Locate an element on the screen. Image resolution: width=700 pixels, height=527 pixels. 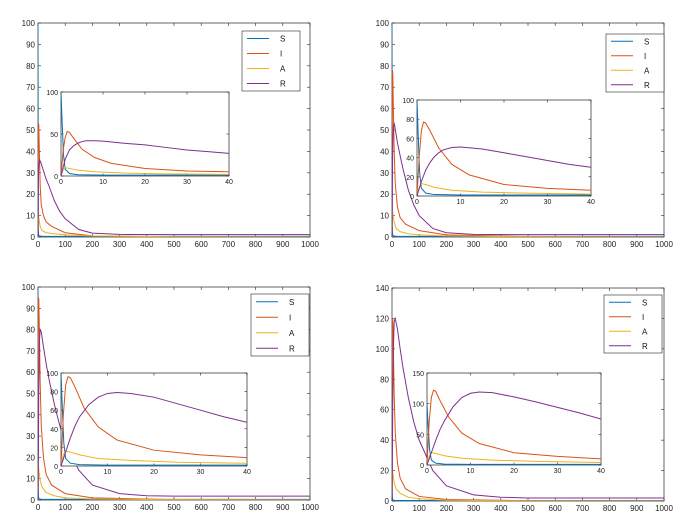
main-3-y-tick-label: 80 is located at coordinates (30, 330).